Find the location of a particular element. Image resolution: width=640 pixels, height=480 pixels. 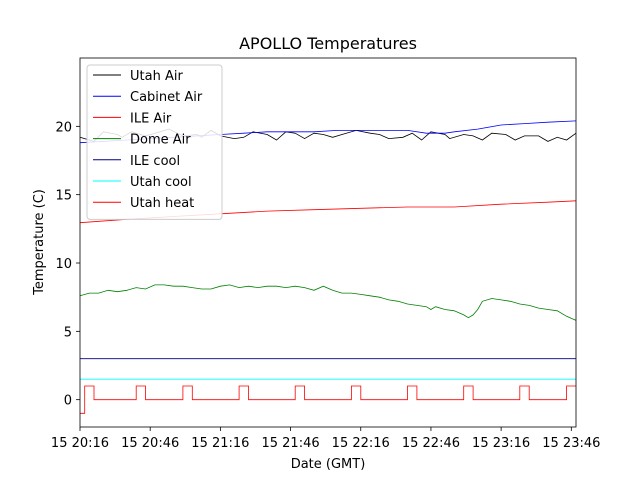

series-line-utah-heat is located at coordinates (328, 399).